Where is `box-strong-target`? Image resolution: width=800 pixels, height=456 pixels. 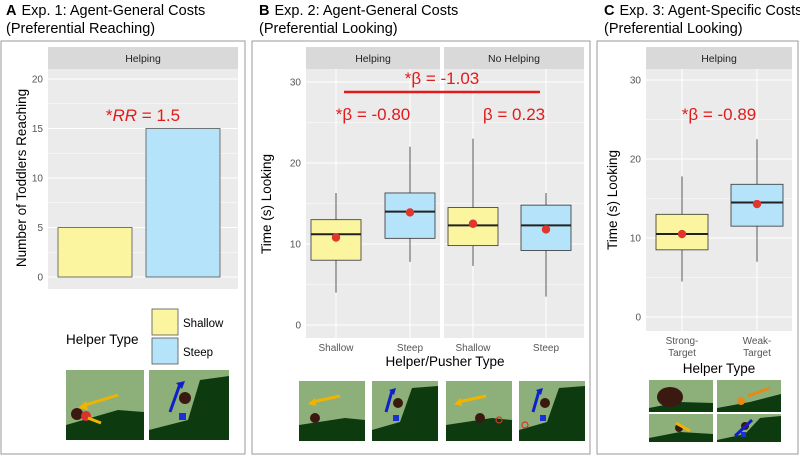
box-strong-target is located at coordinates (682, 229).